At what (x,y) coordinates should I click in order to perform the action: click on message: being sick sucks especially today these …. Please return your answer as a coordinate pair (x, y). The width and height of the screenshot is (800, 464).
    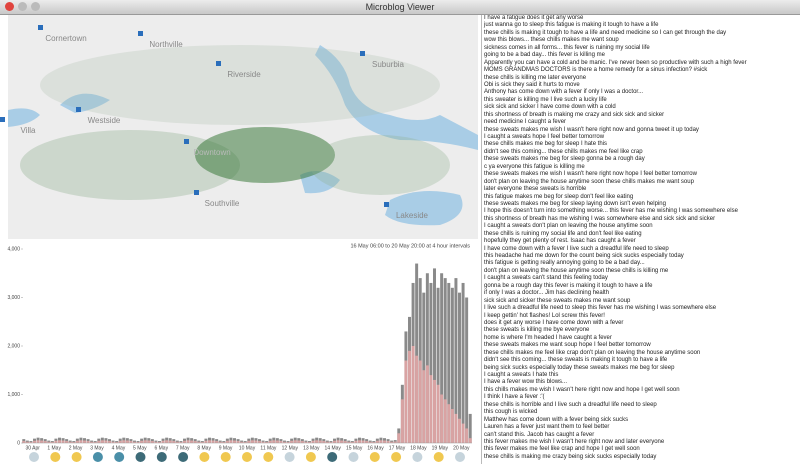
    Looking at the image, I should click on (579, 367).